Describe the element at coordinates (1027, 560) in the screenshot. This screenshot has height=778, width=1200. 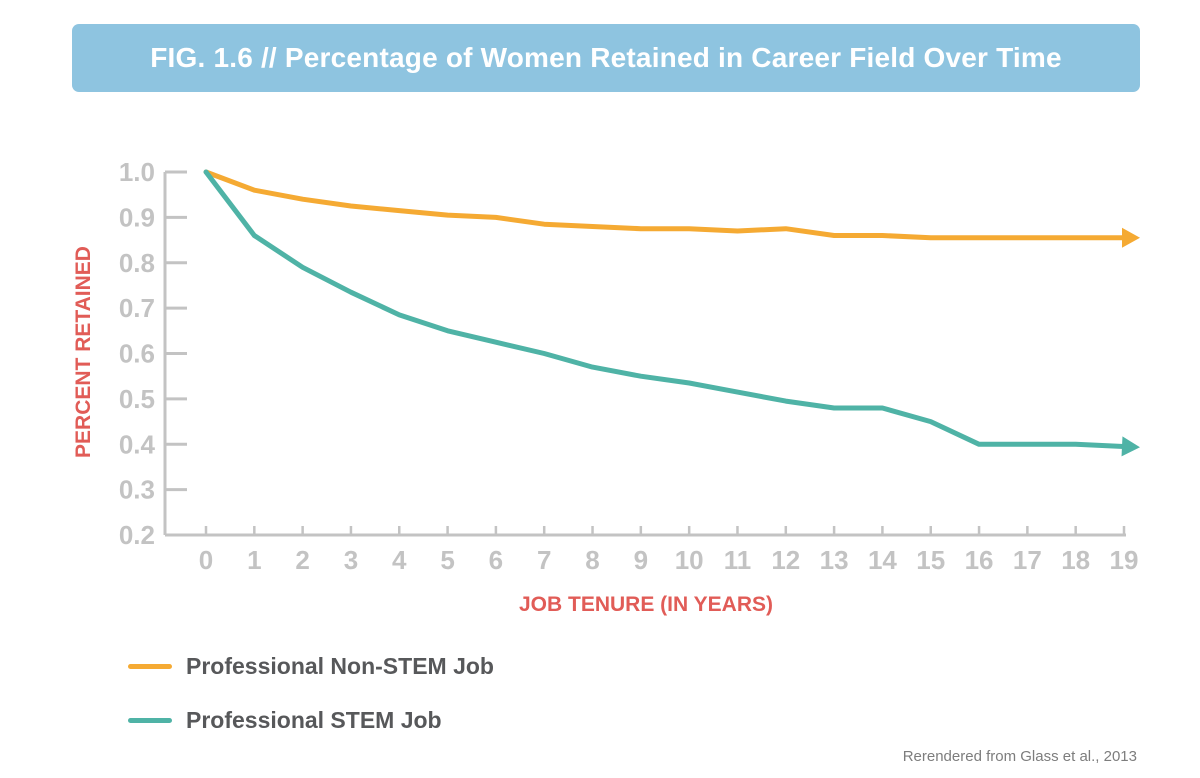
I see `x-tick-label: 17` at that location.